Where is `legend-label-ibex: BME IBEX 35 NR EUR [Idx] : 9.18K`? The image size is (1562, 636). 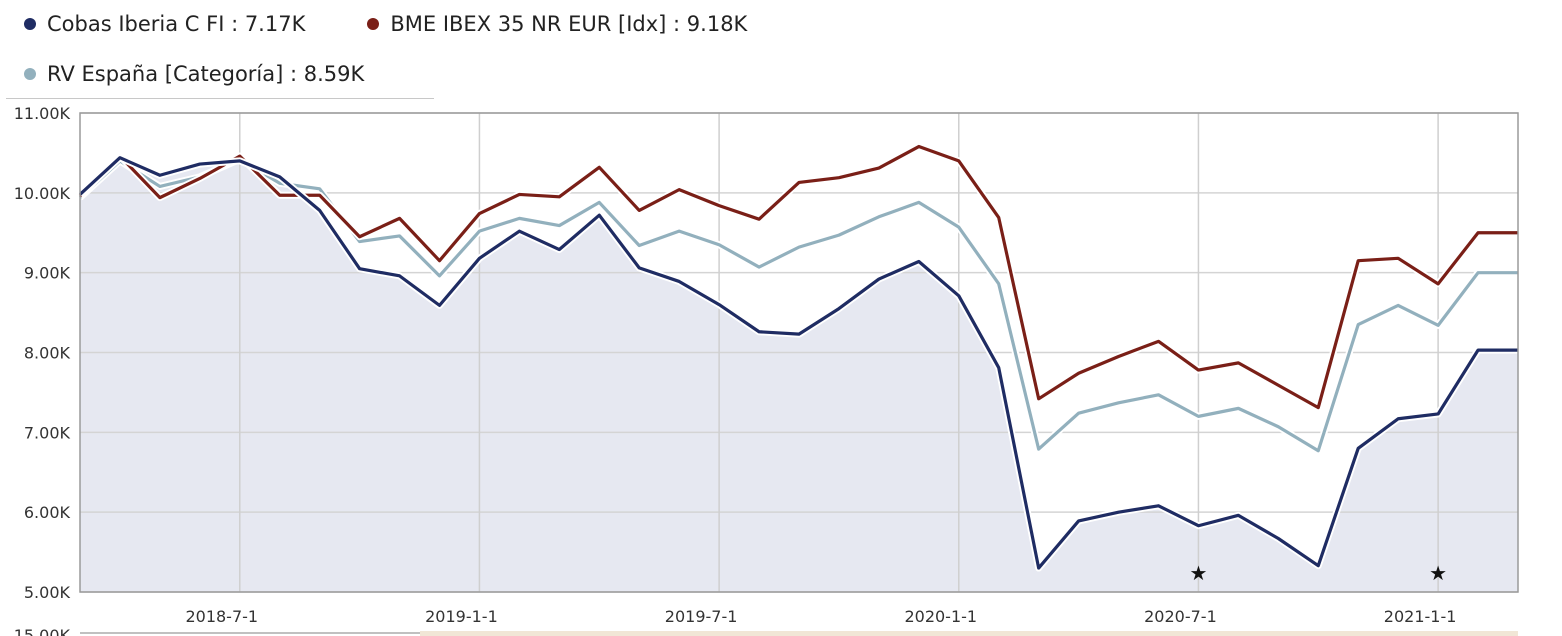
legend-label-ibex: BME IBEX 35 NR EUR [Idx] : 9.18K is located at coordinates (569, 24).